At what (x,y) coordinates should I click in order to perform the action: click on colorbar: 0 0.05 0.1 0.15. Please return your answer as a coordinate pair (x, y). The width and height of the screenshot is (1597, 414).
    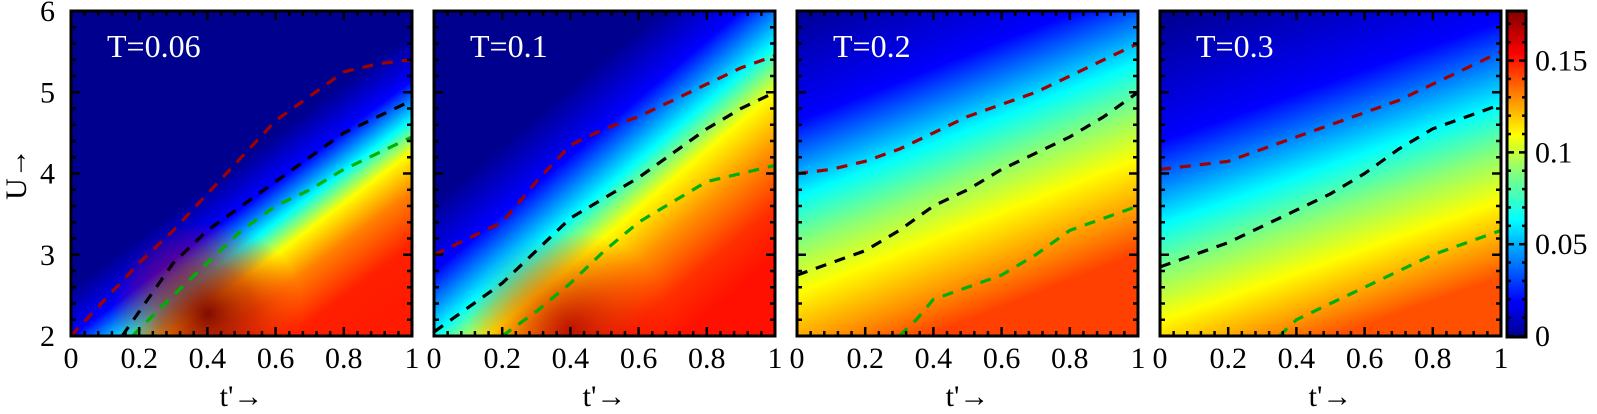
    Looking at the image, I should click on (1546, 181).